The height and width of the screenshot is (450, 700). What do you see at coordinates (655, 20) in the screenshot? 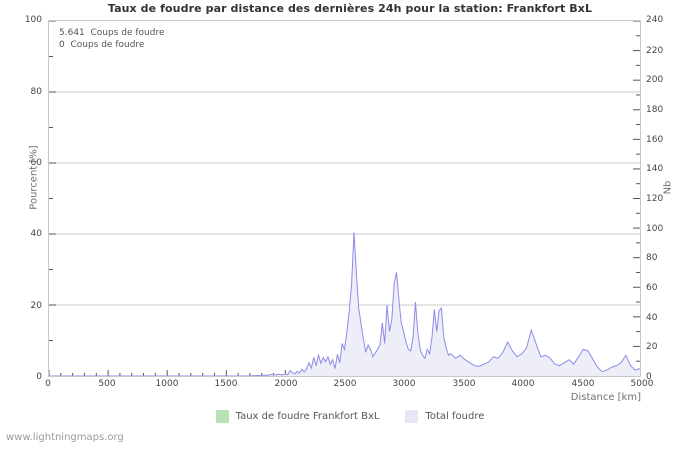
I see `y2-axis-tick-240: 240` at bounding box center [655, 20].